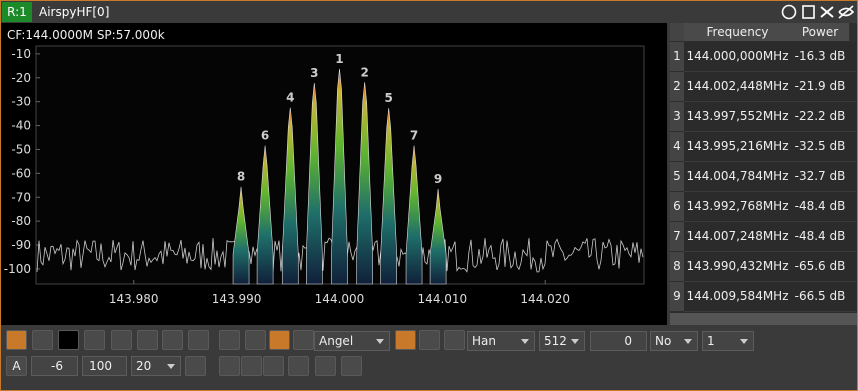  What do you see at coordinates (677, 266) in the screenshot?
I see `row-index: 8` at bounding box center [677, 266].